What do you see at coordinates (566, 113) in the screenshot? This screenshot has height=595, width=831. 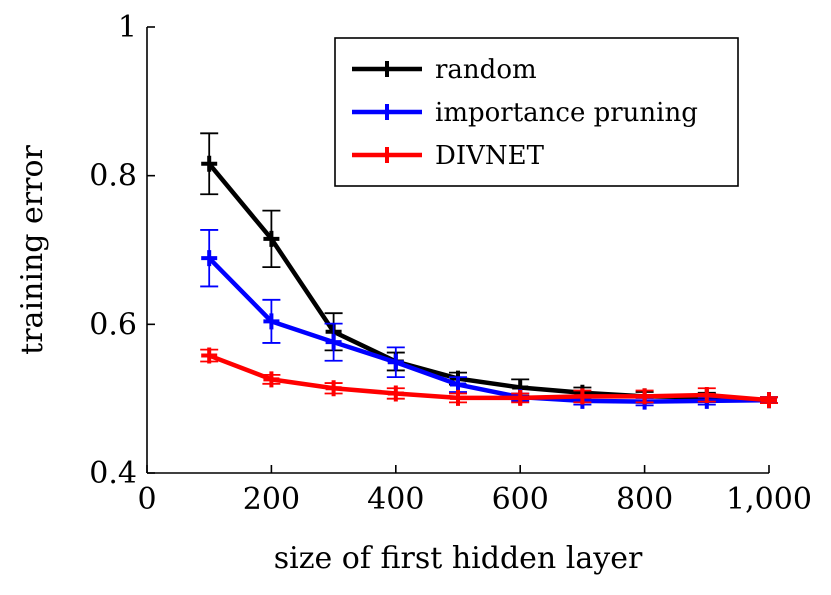 I see `legend-label: importance pruning` at bounding box center [566, 113].